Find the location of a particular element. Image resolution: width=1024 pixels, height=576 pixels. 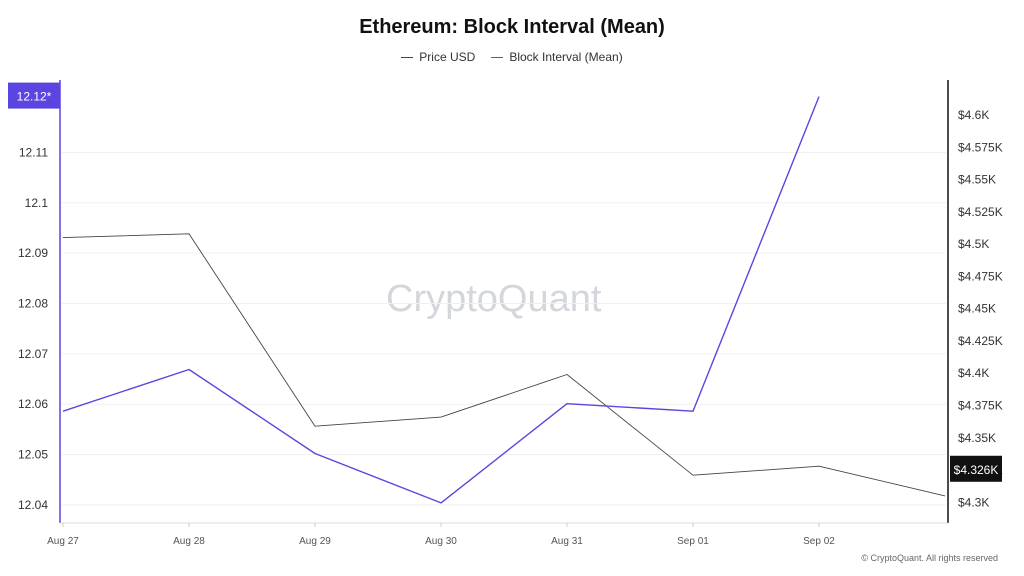

right-tick-label: $4.3K is located at coordinates (973, 502).